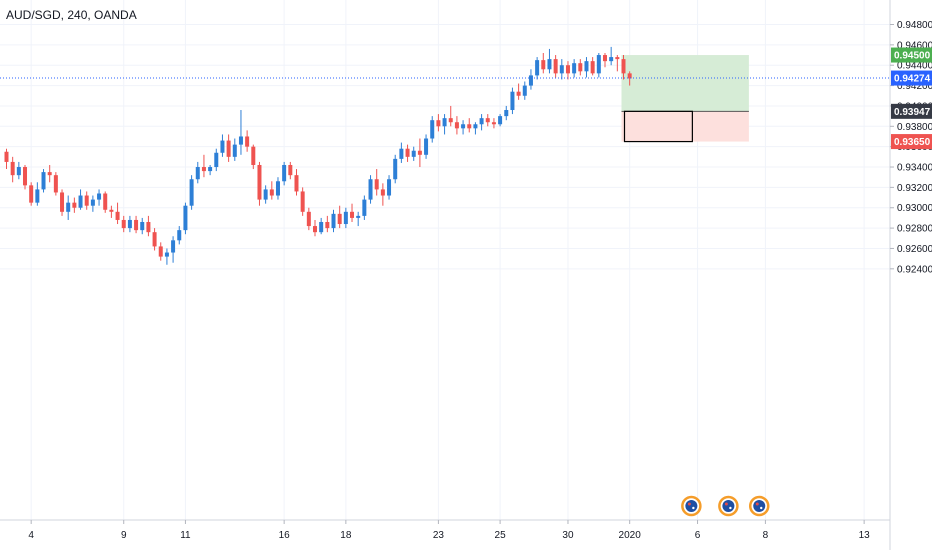 Image resolution: width=932 pixels, height=550 pixels. Describe the element at coordinates (568, 535) in the screenshot. I see `time-tick-label: 30` at that location.